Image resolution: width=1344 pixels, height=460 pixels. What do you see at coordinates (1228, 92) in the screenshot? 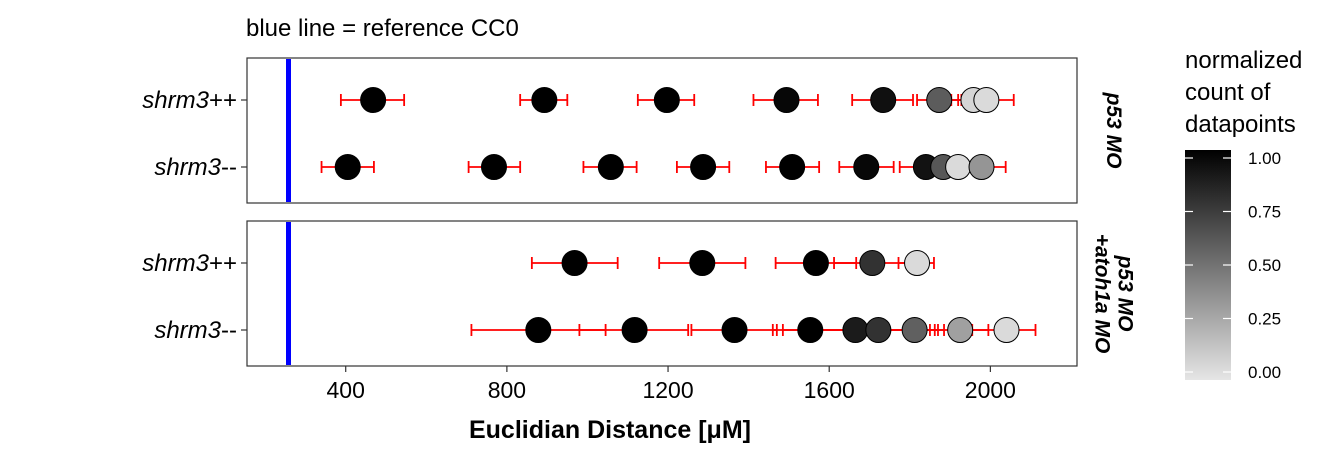
I see `legend-title-line-2: count of` at bounding box center [1228, 92].